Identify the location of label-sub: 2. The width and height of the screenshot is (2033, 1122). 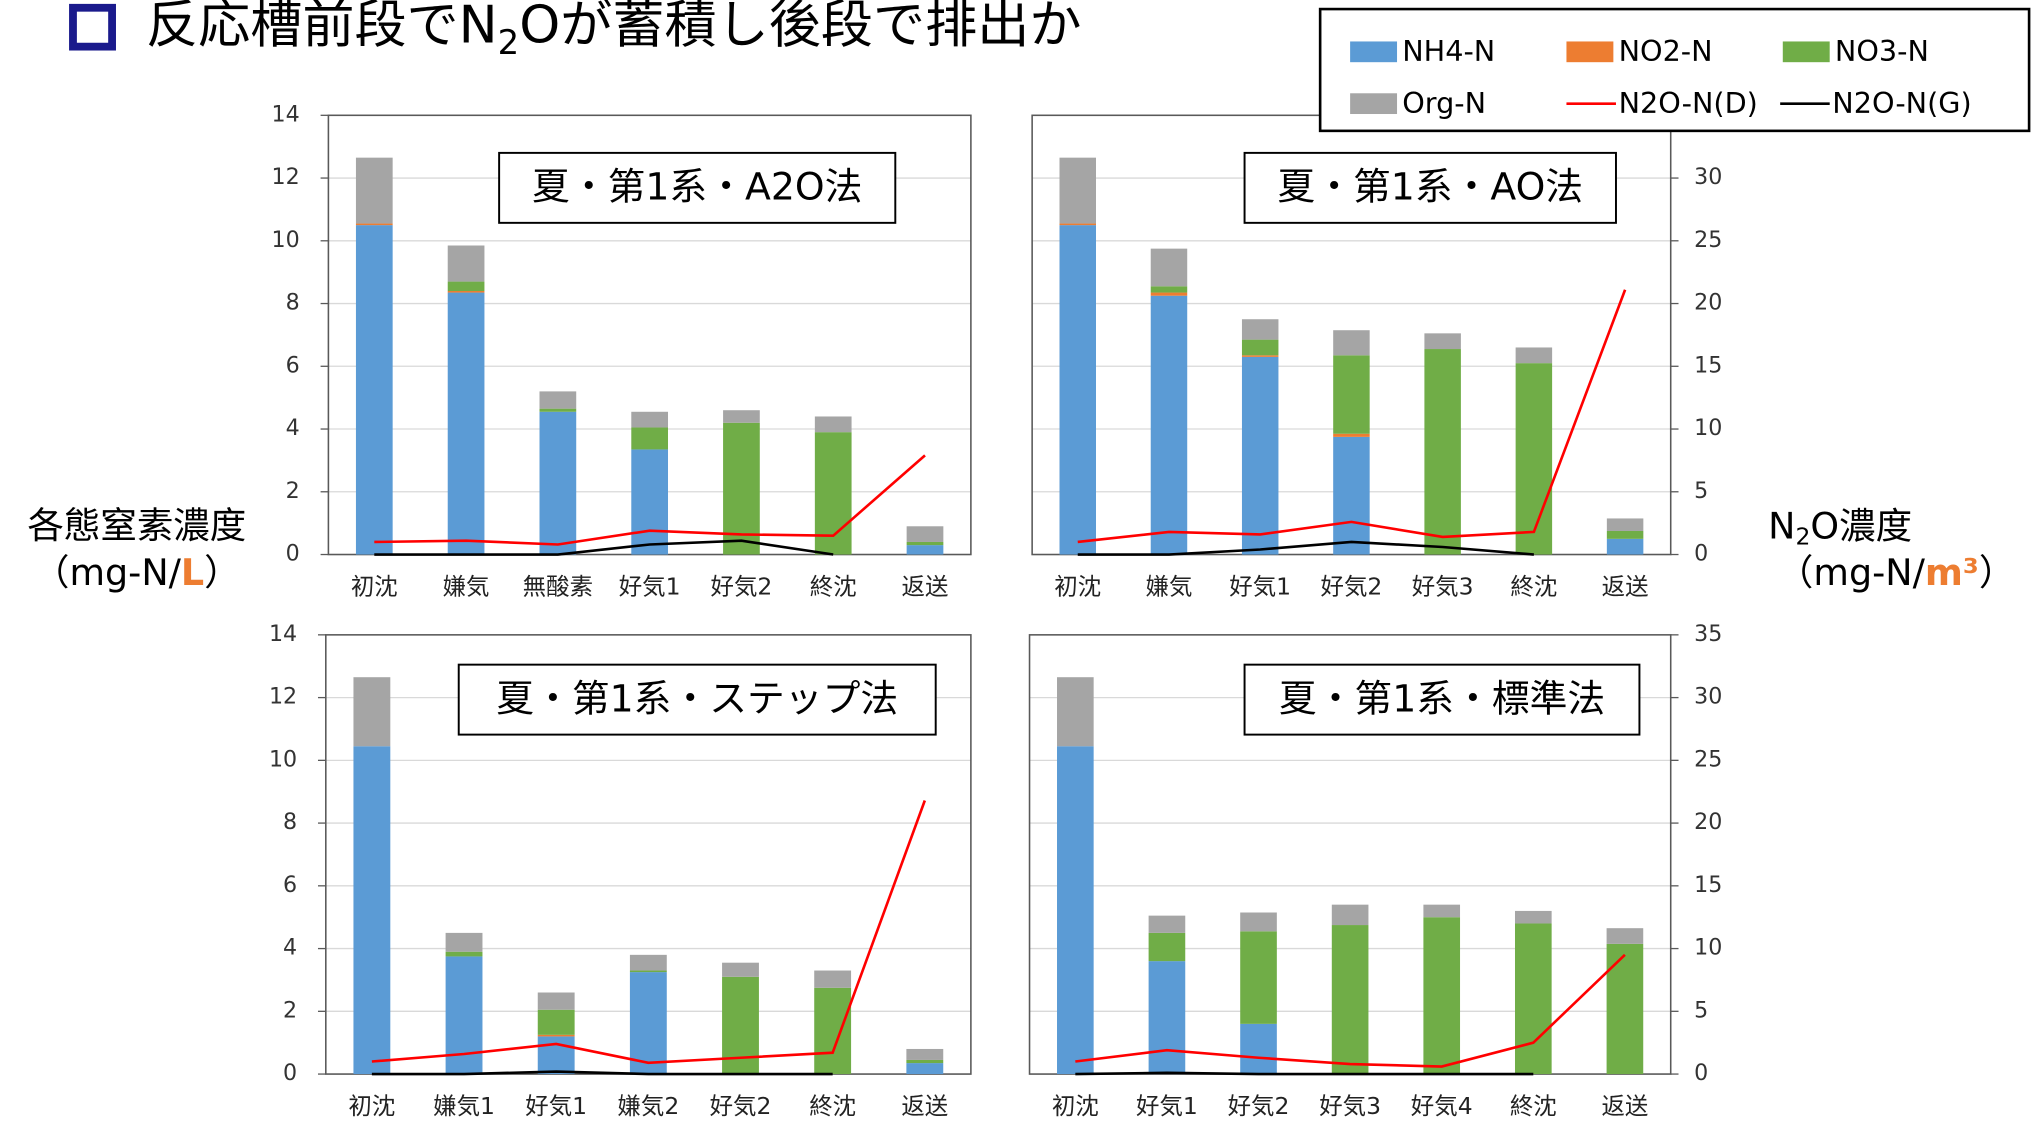
(1802, 536).